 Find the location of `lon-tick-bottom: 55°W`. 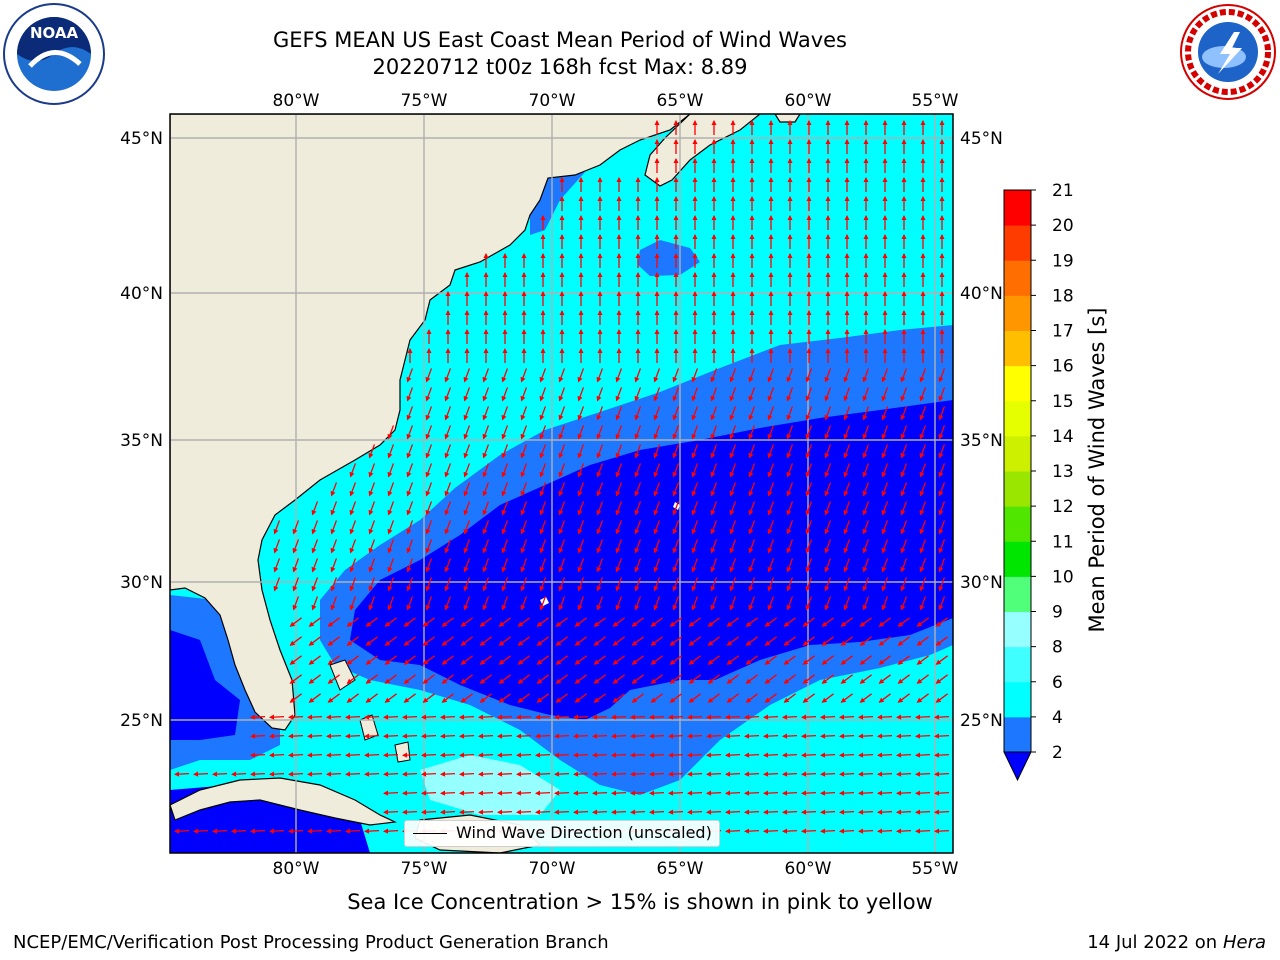

lon-tick-bottom: 55°W is located at coordinates (935, 869).